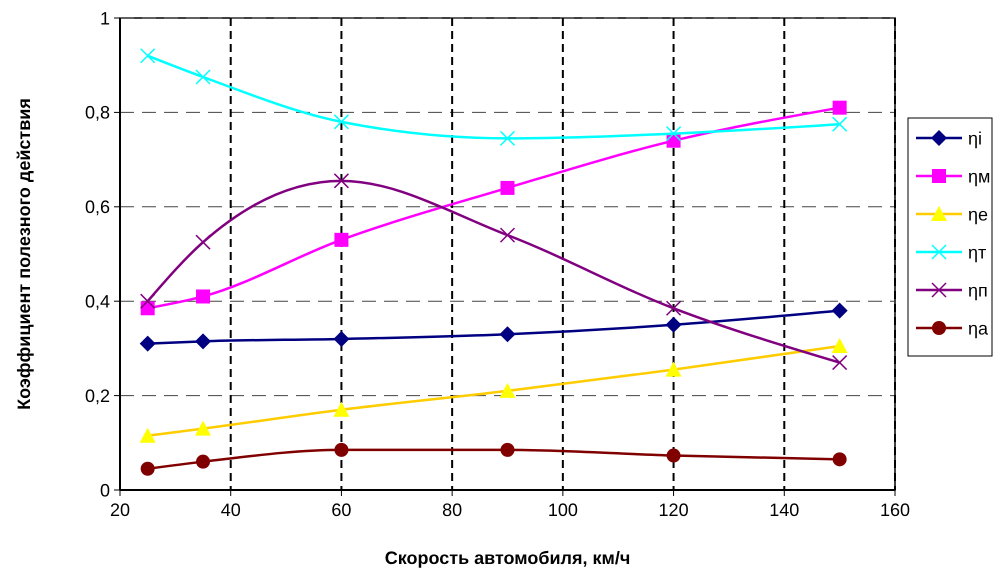 The image size is (999, 574). Describe the element at coordinates (105, 490) in the screenshot. I see `y-tick-label: 0` at that location.